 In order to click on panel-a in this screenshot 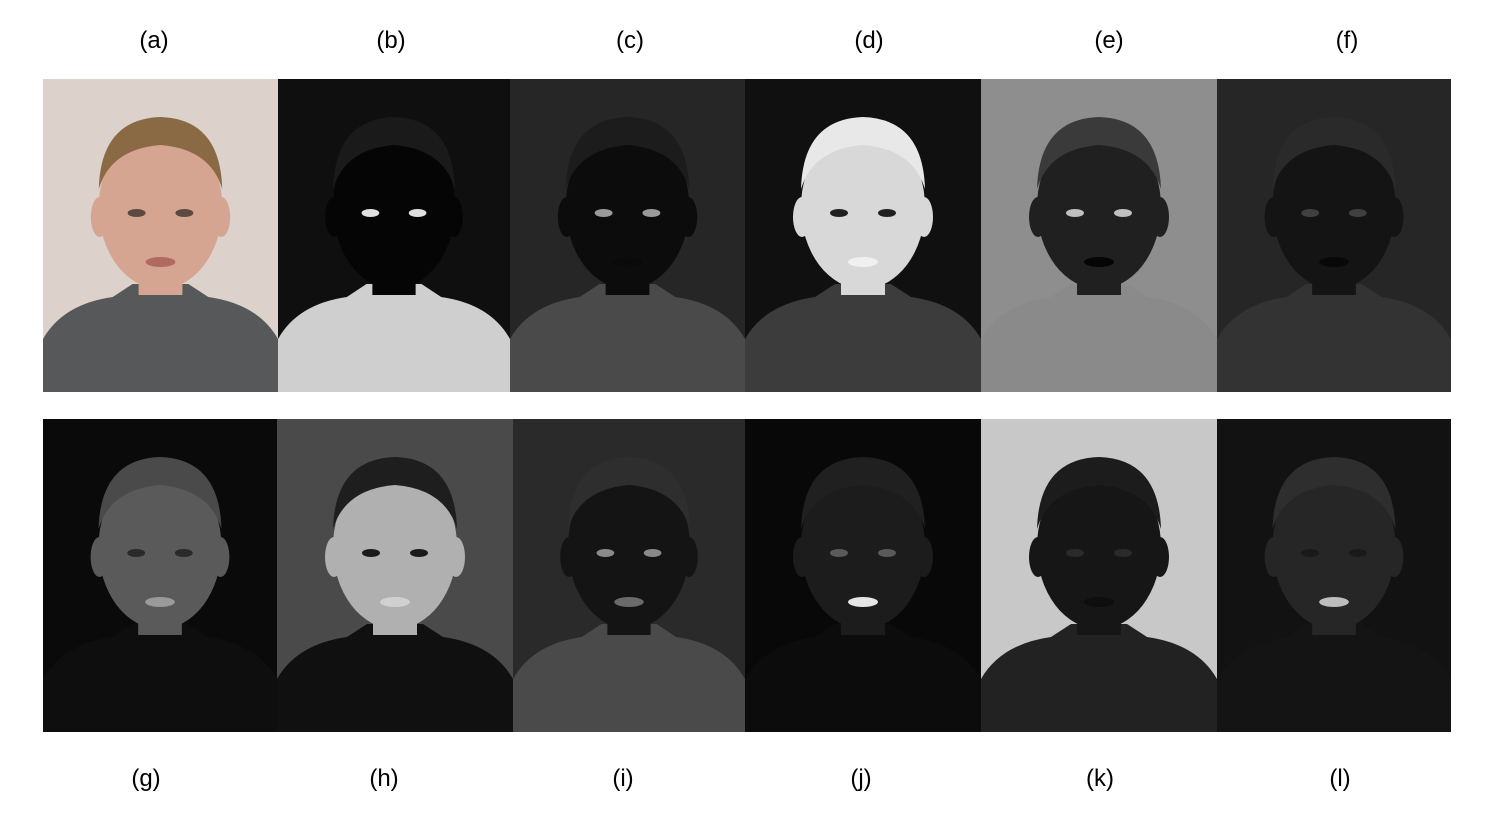, I will do `click(160, 235)`.